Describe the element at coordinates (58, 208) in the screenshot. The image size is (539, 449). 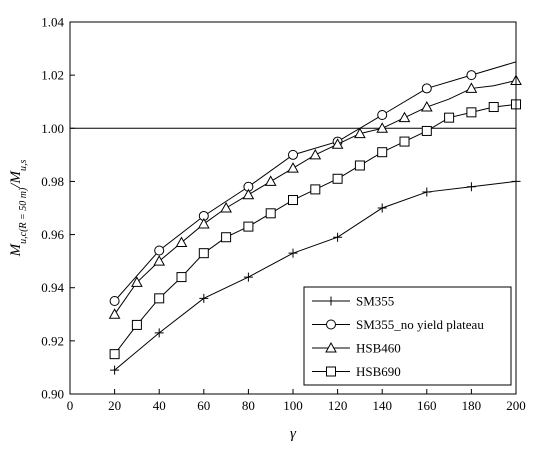
I see `y-axis: 0.90 0.92 0.94 0.96 0.98 1.00 1.02 1.04` at that location.